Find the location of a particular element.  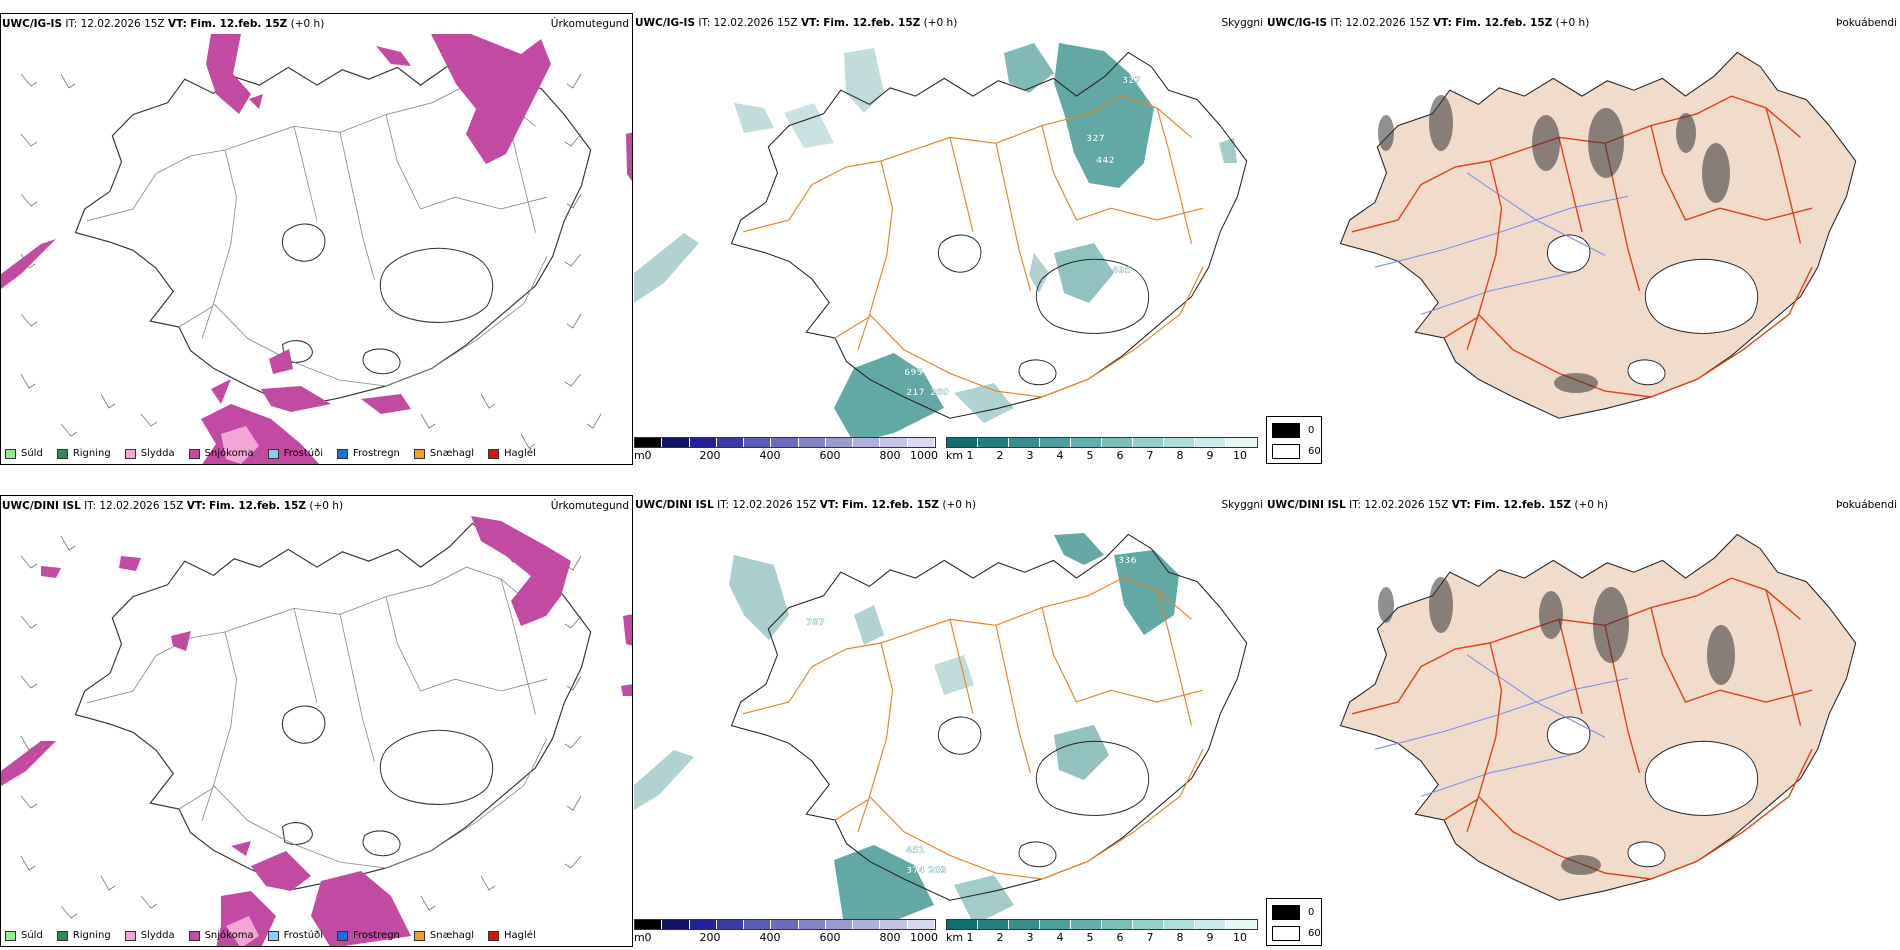

panel-title: Þokuábendi is located at coordinates (1866, 505).